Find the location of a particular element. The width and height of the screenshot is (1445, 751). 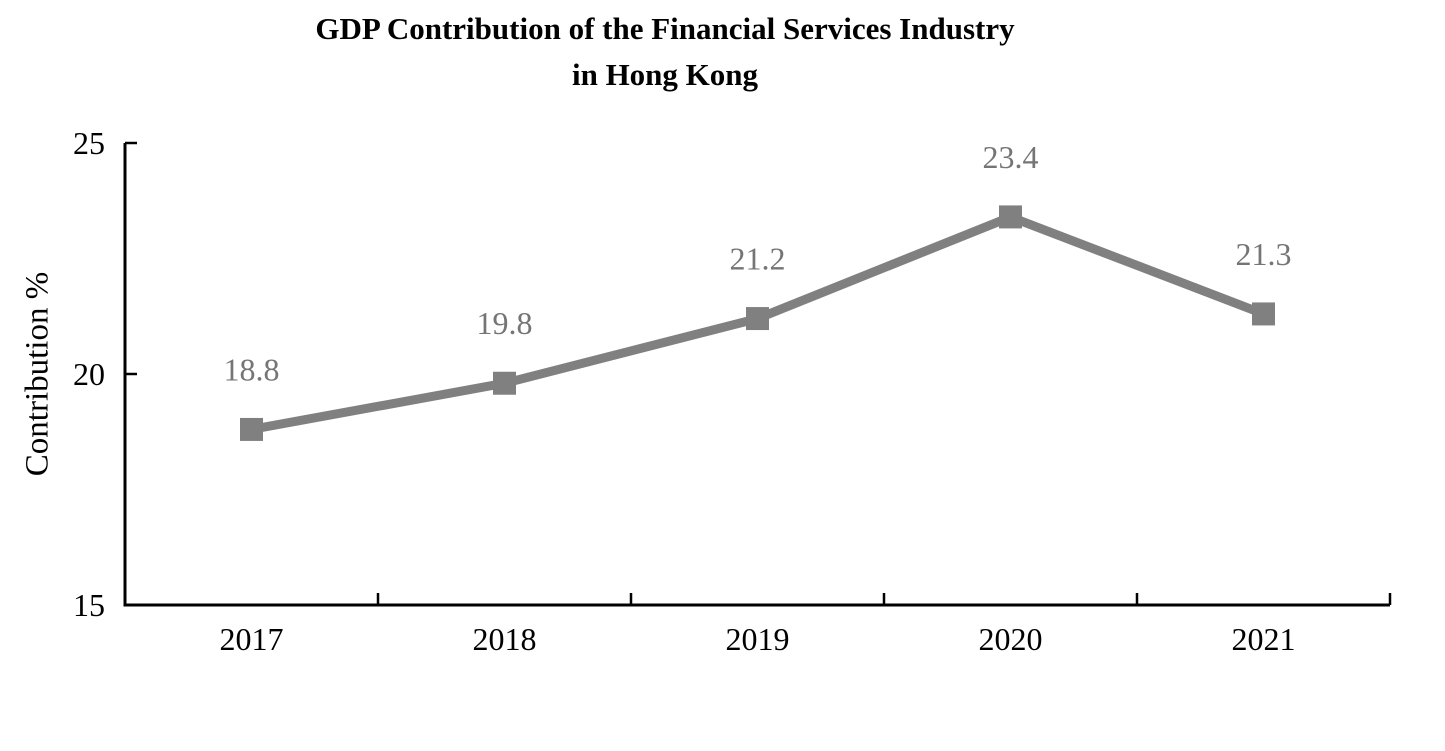

data-point-label: 21.2 is located at coordinates (758, 259).